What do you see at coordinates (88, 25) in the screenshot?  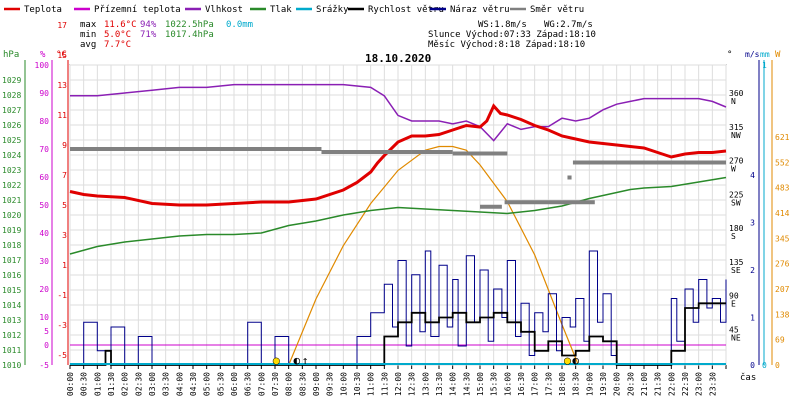 I see `stats-label: max` at bounding box center [88, 25].